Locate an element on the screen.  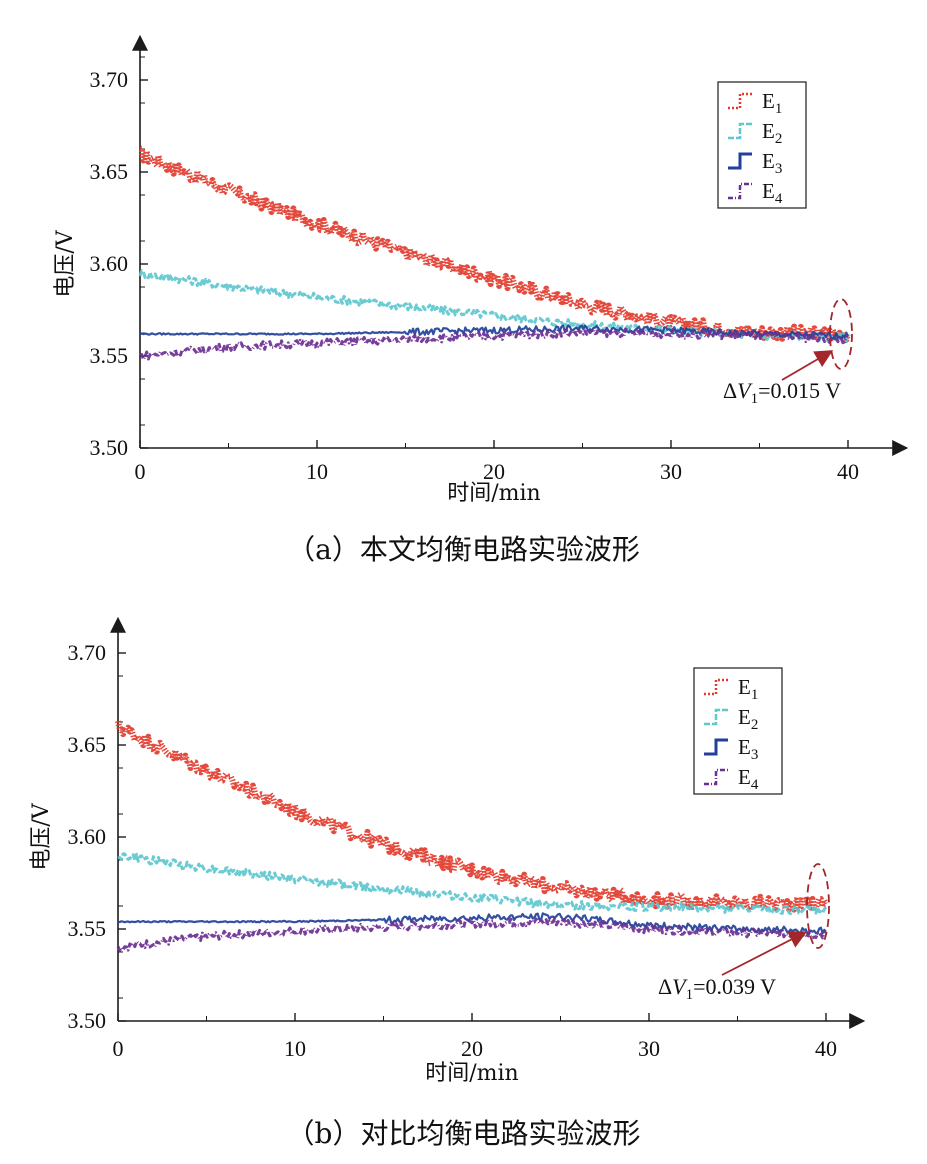
series-line-e1 is located at coordinates (472, 816).